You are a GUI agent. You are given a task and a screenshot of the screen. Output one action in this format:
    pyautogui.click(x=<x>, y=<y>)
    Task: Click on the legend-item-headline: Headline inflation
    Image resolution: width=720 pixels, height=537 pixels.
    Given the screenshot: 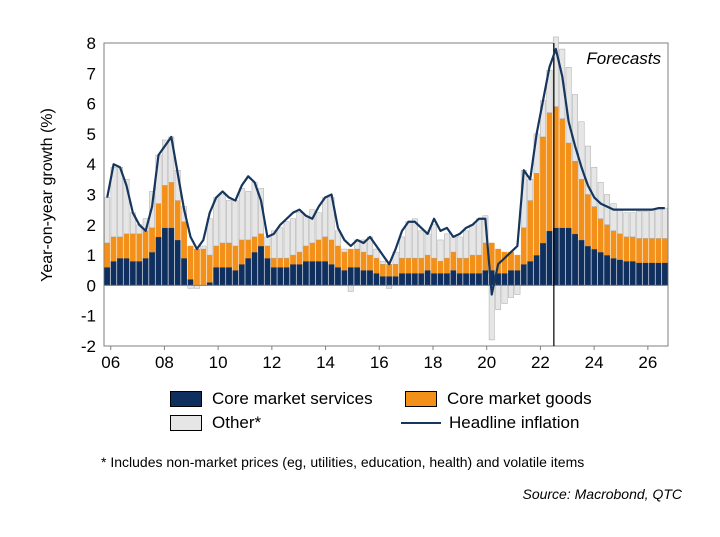 What is the action you would take?
    pyautogui.click(x=490, y=423)
    